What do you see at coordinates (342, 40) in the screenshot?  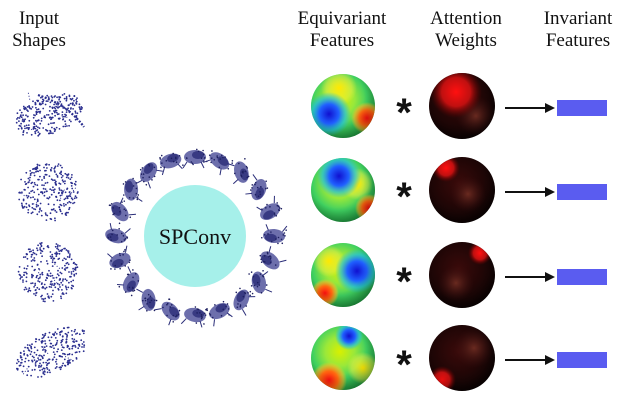 I see `header-equivariant-line2: Features` at bounding box center [342, 40].